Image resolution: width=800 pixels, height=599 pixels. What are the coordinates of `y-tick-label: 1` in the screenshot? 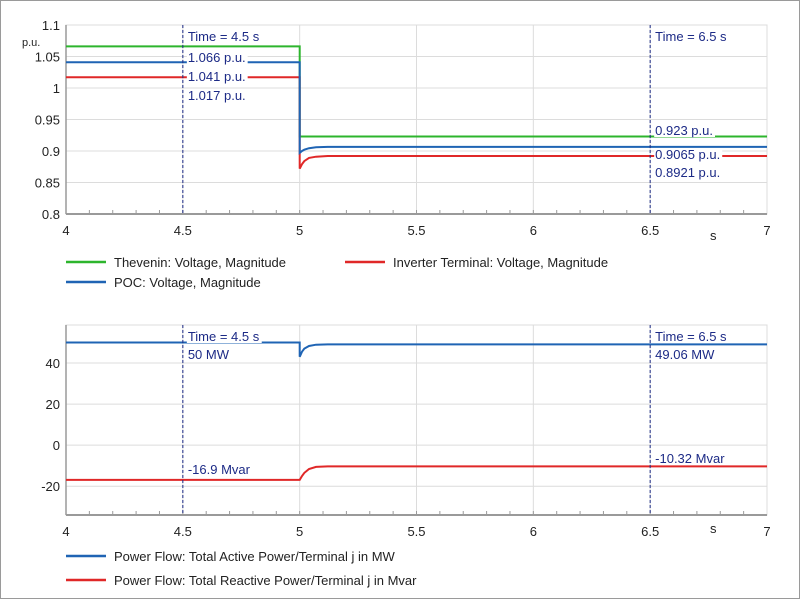 It's located at (56, 88).